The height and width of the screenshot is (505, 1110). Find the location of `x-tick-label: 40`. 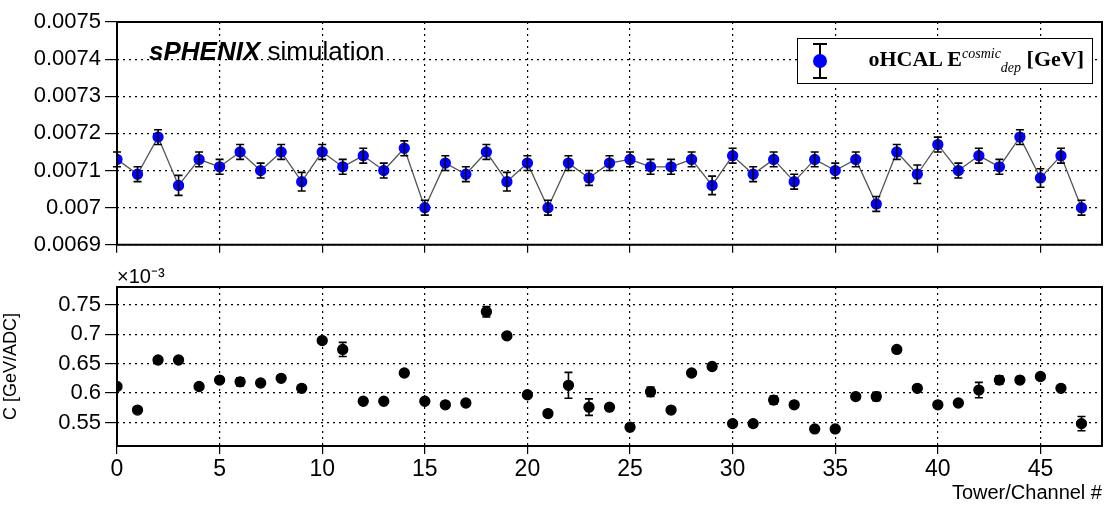

x-tick-label: 40 is located at coordinates (938, 468).